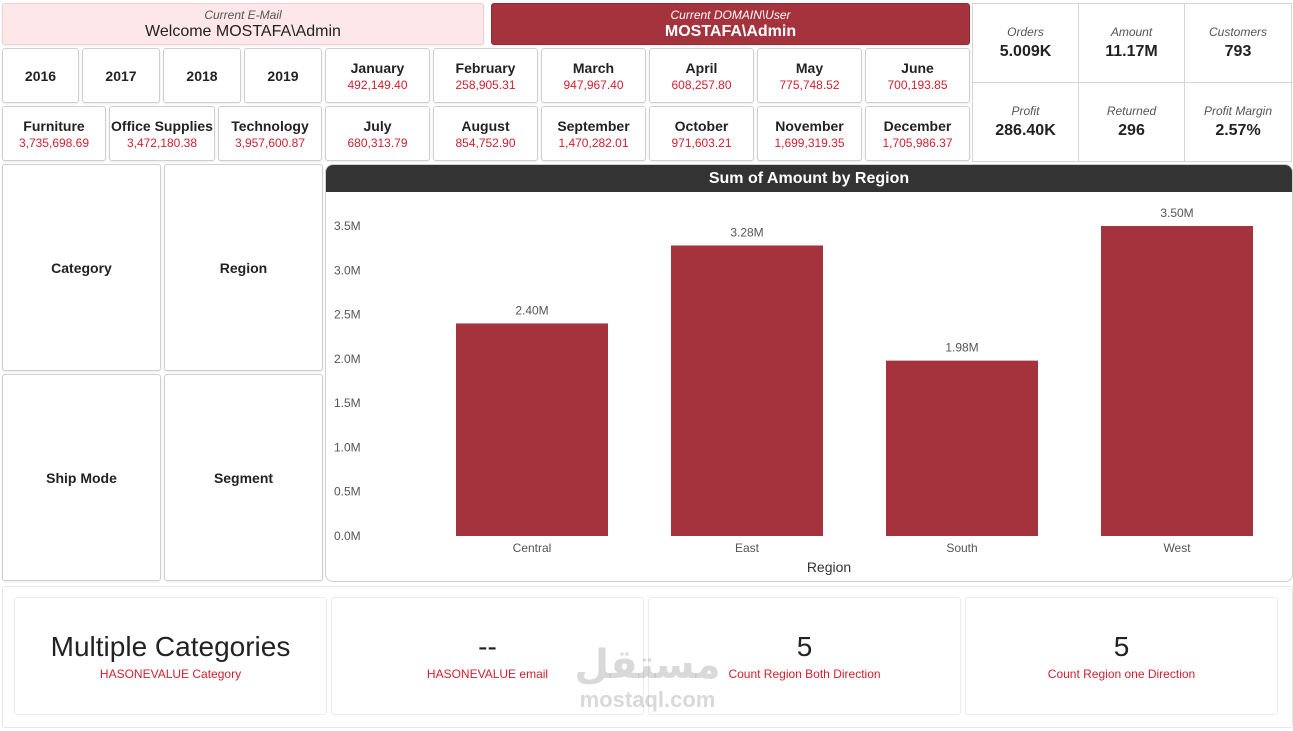 This screenshot has width=1293, height=731. What do you see at coordinates (347, 270) in the screenshot?
I see `y-tick-label: 3.0M` at bounding box center [347, 270].